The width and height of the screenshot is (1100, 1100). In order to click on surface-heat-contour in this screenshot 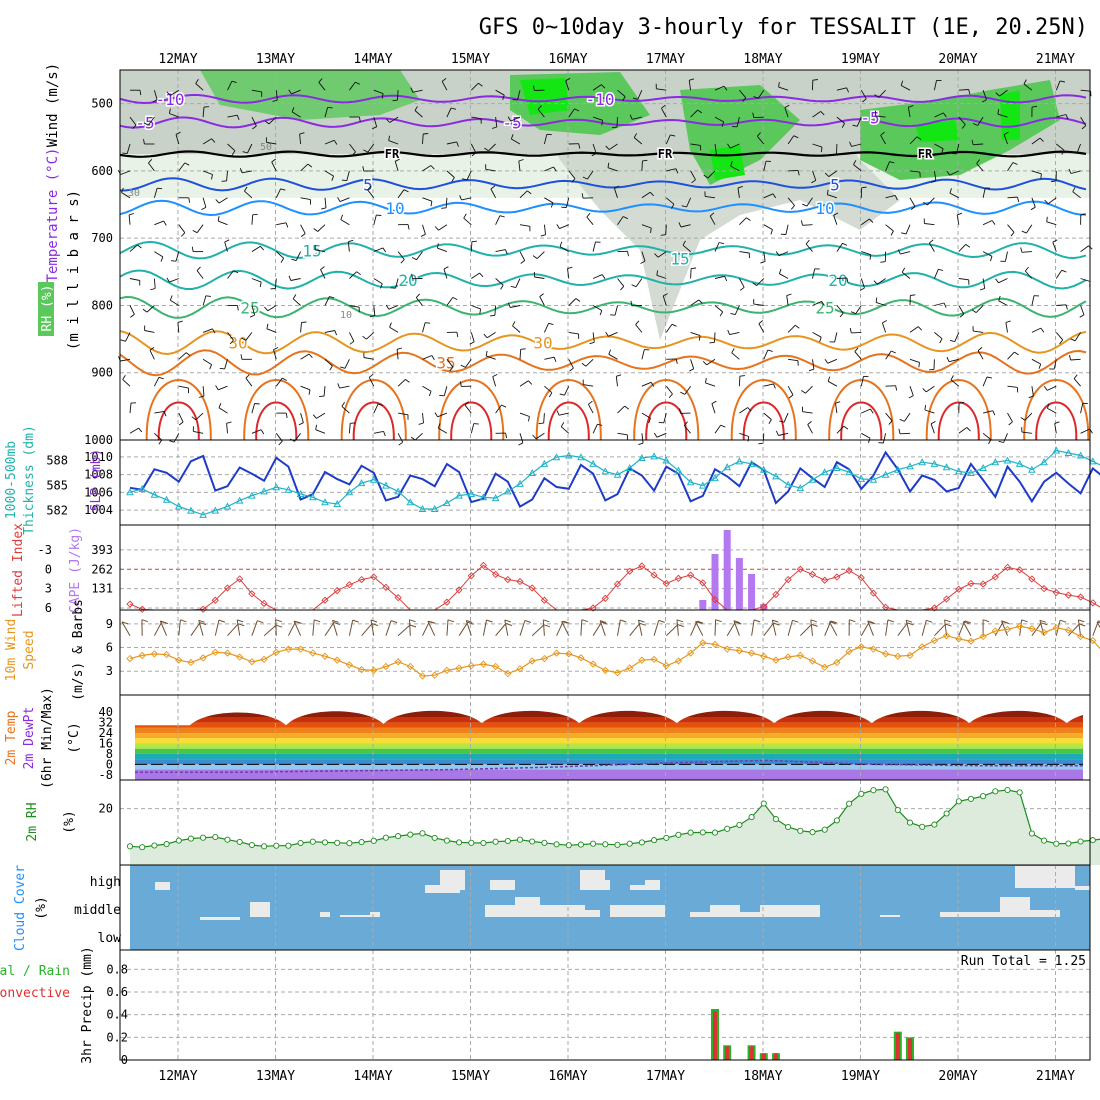, I will do `click(276, 421)`.